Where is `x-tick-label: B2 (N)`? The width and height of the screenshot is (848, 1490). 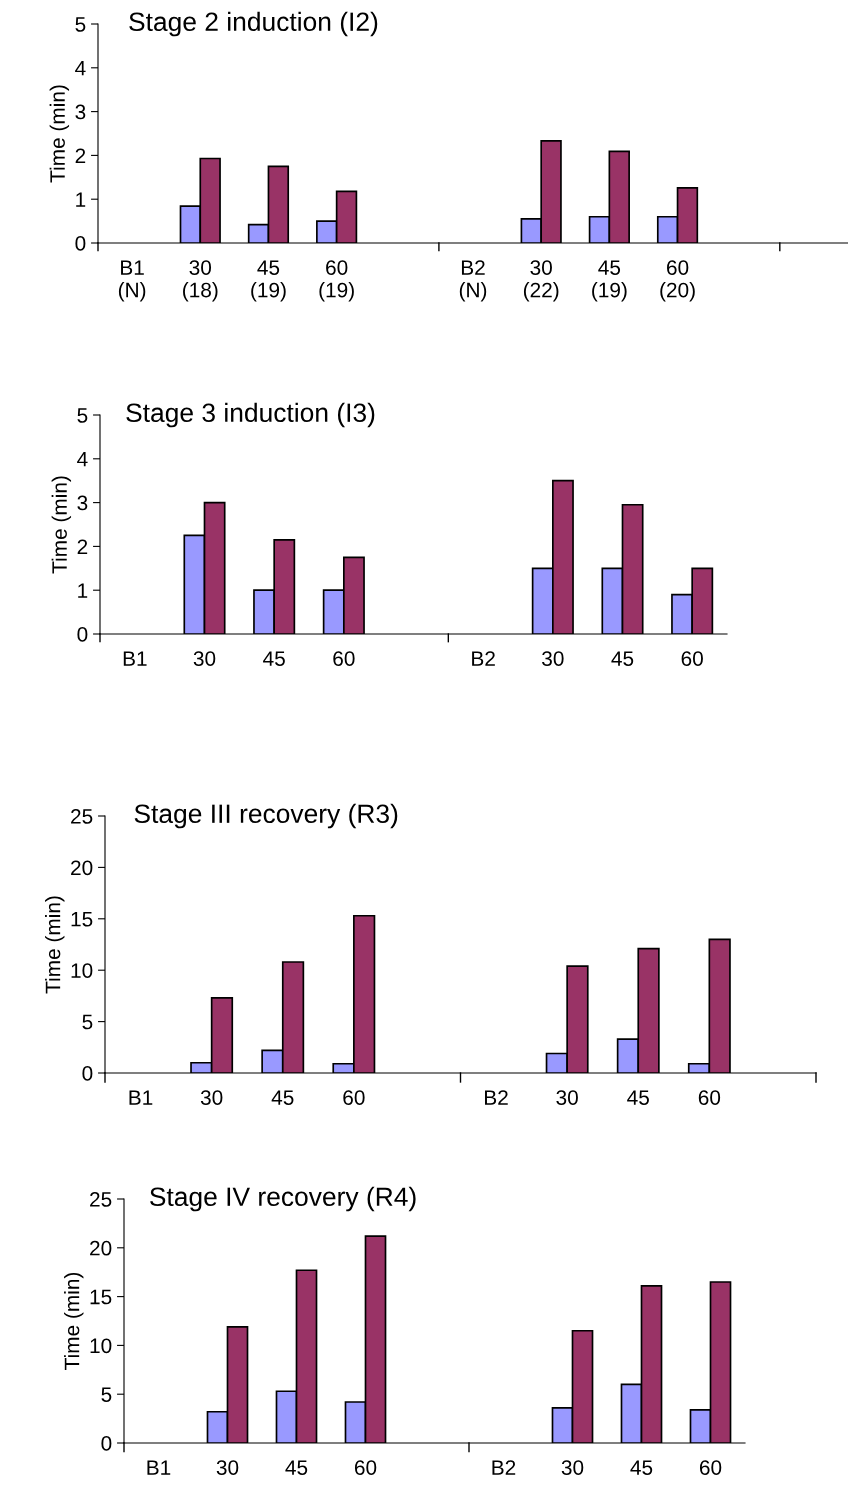 x-tick-label: B2 (N) is located at coordinates (473, 281).